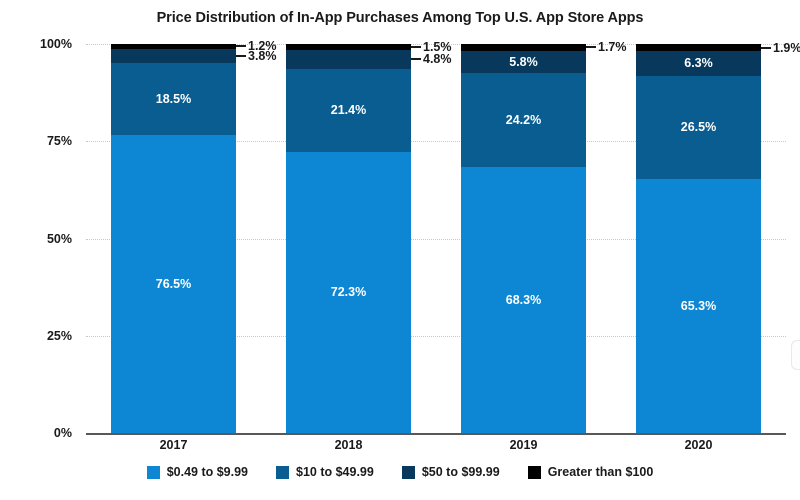 The height and width of the screenshot is (500, 800). Describe the element at coordinates (173, 445) in the screenshot. I see `x-axis-tick-label-2017: 2017` at that location.